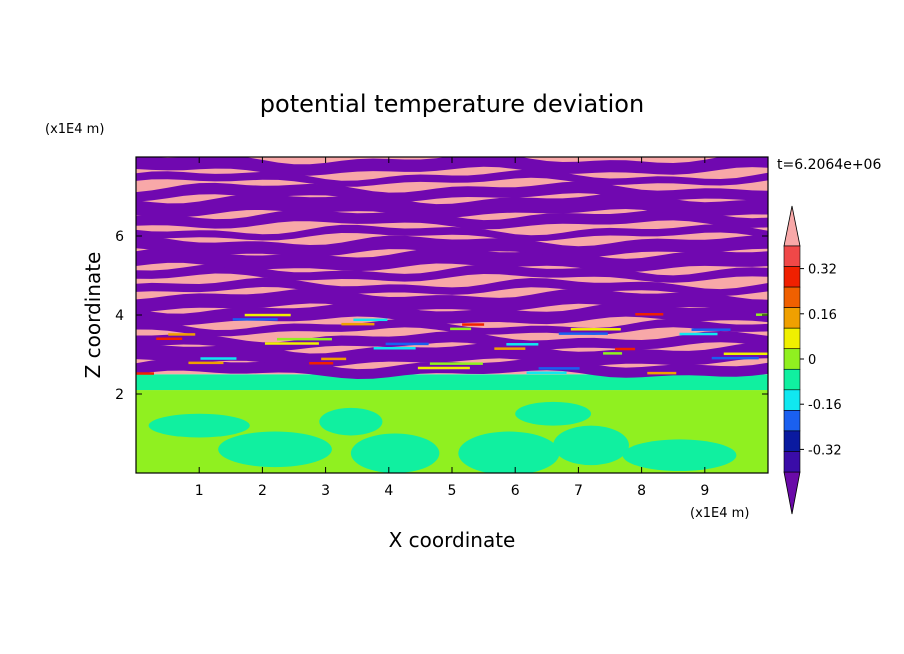  Describe the element at coordinates (74, 129) in the screenshot. I see `y-unit-label: (x1E4 m)` at that location.